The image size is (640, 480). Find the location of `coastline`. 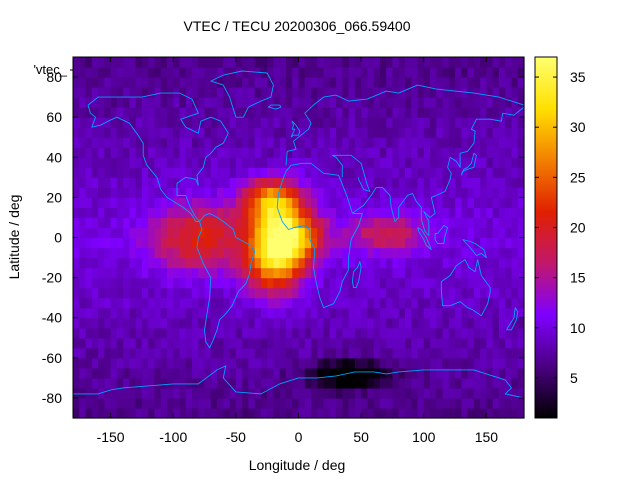

coastline is located at coordinates (441, 234).